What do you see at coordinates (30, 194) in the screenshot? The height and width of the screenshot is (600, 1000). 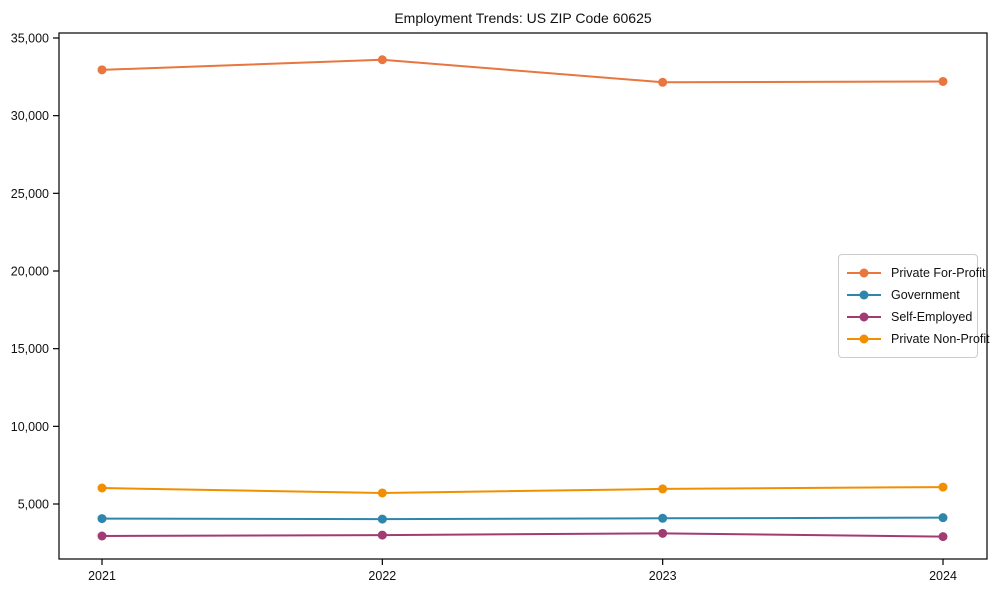 I see `y-tick-label: 25,000` at bounding box center [30, 194].